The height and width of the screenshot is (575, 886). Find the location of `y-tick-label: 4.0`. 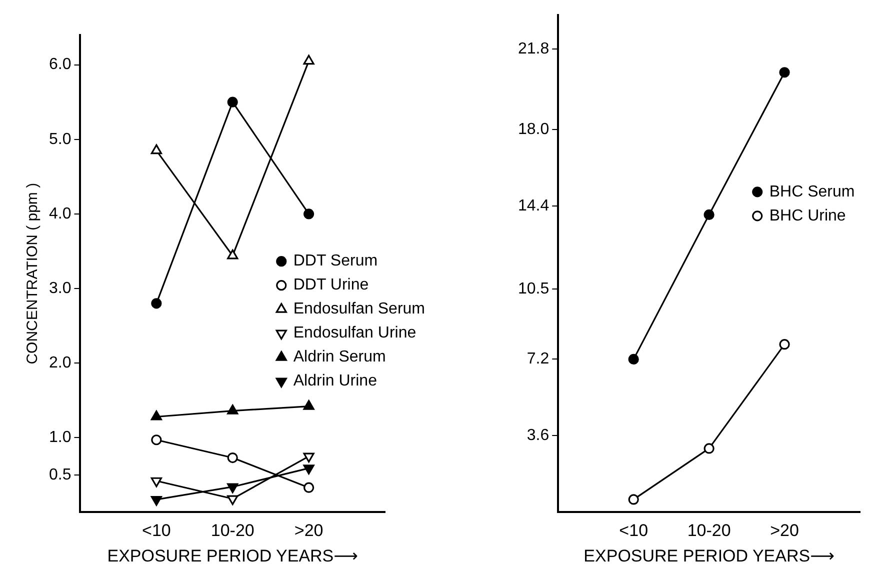

y-tick-label: 4.0 is located at coordinates (60, 213).